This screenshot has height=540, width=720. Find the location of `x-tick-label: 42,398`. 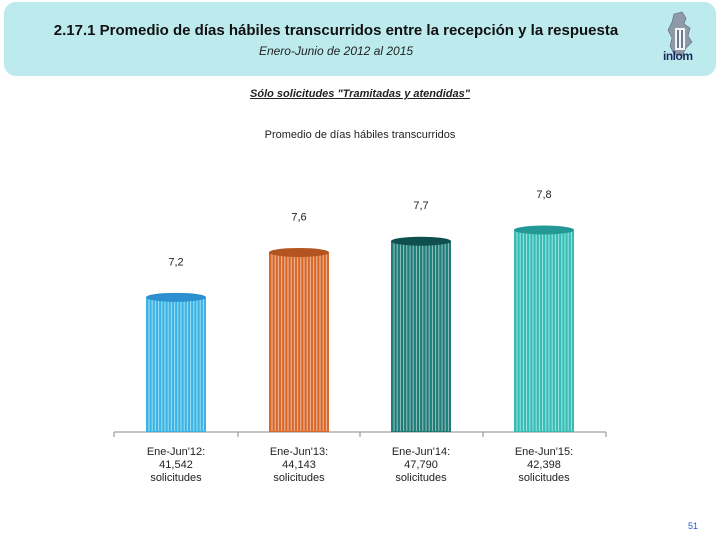

x-tick-label: 42,398 is located at coordinates (544, 465).